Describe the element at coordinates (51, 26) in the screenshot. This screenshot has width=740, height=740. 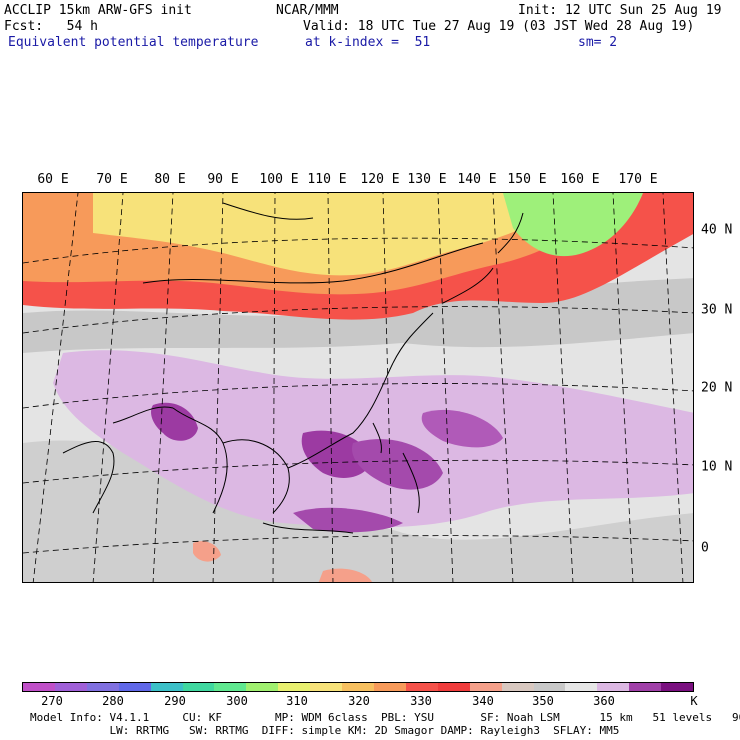
I see `forecast-hour: Fcst: 54 h` at that location.